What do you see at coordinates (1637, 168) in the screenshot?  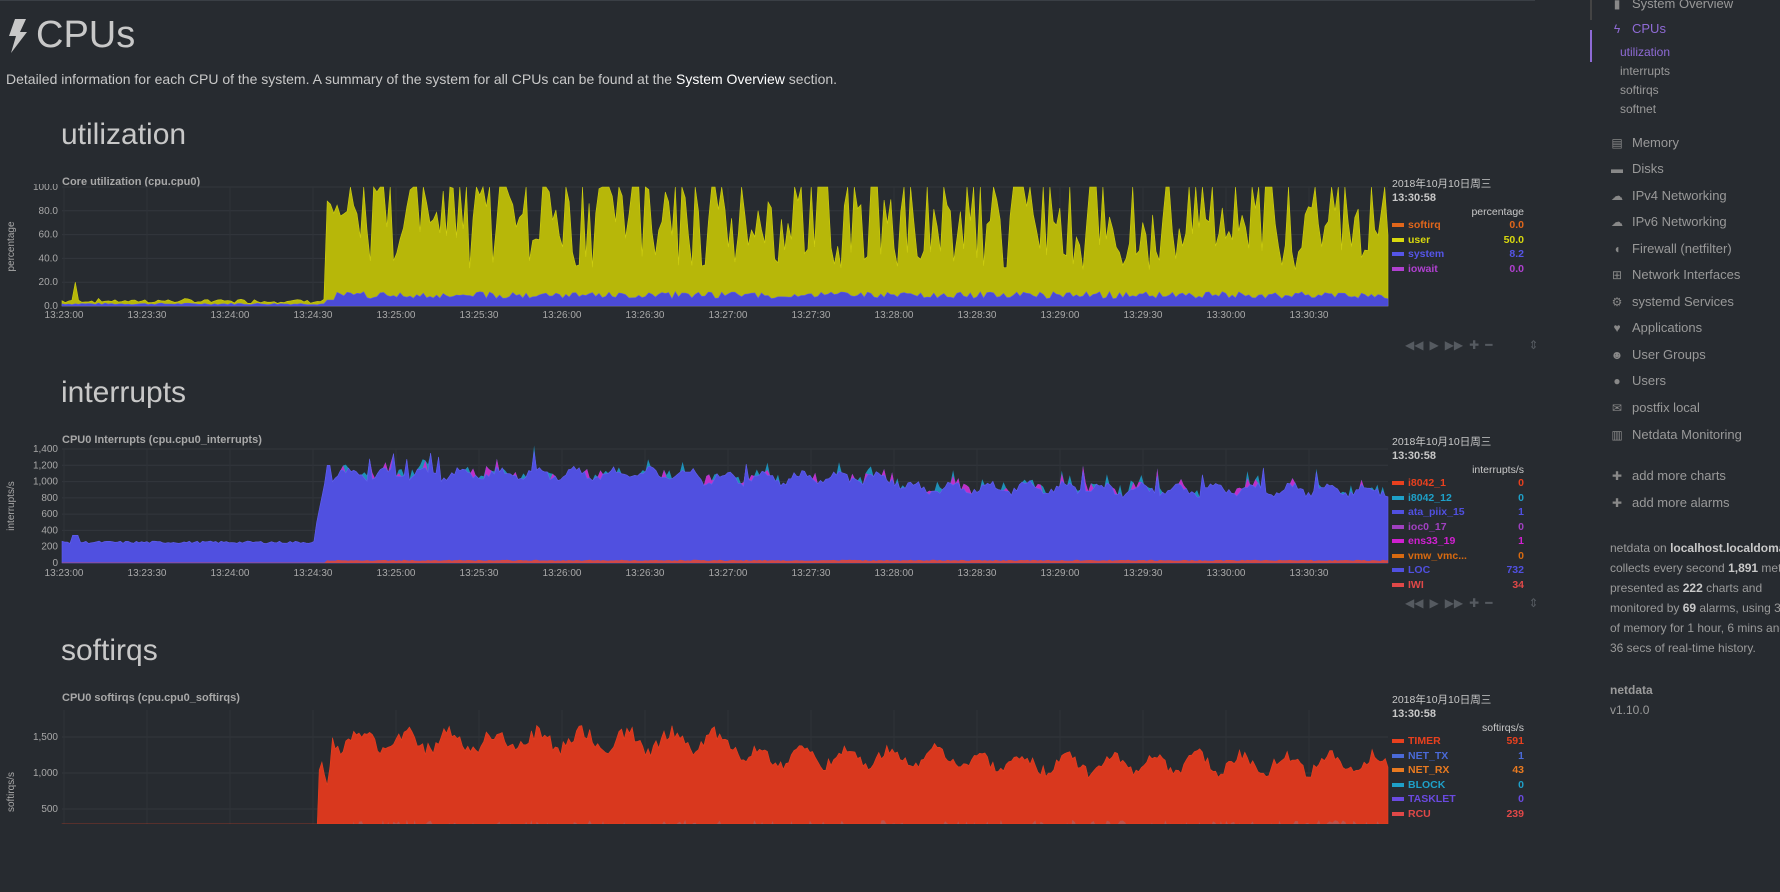 I see `sidebar-item-disks: ▬ Disks` at bounding box center [1637, 168].